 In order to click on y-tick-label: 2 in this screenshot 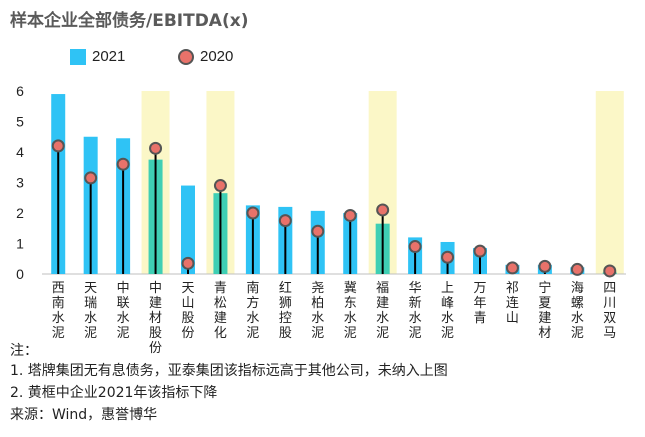, I will do `click(20, 213)`.